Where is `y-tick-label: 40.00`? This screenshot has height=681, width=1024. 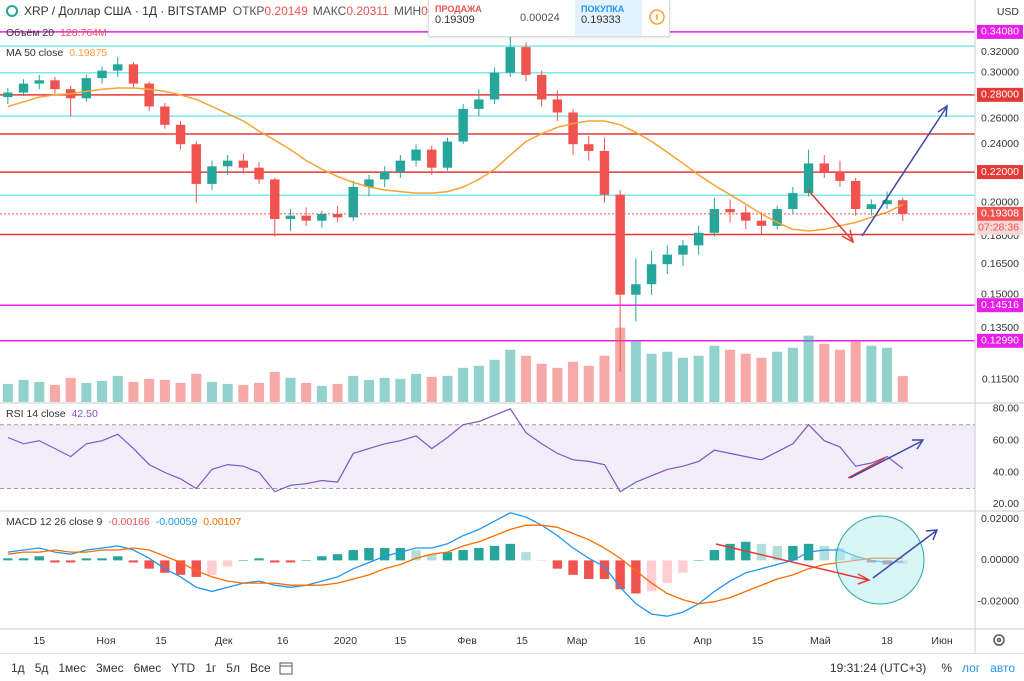
y-tick-label: 40.00 is located at coordinates (1006, 472).